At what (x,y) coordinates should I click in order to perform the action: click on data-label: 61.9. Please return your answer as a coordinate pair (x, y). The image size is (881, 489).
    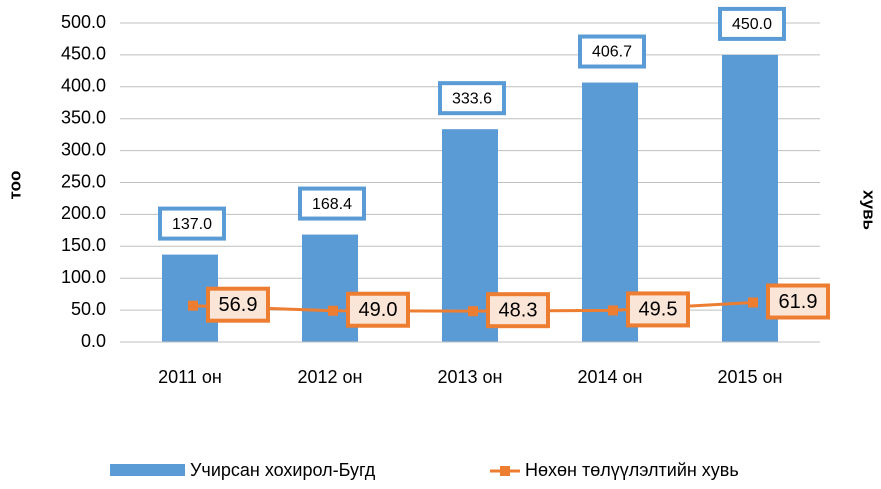
    Looking at the image, I should click on (798, 302).